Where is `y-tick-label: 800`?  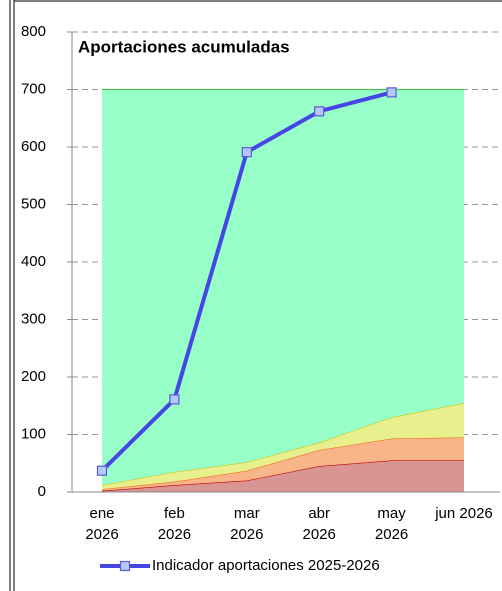
y-tick-label: 800 is located at coordinates (33, 31).